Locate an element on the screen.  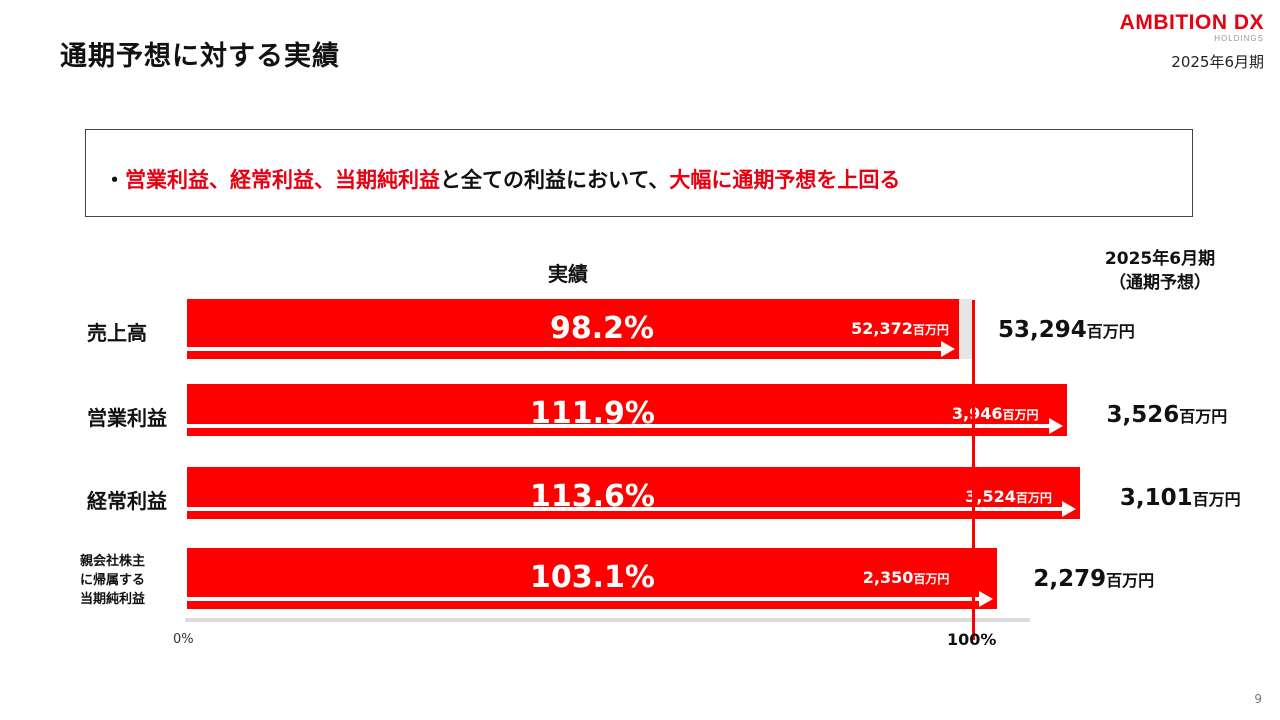
logo-wordmark: AMBITION DX is located at coordinates (1191, 22).